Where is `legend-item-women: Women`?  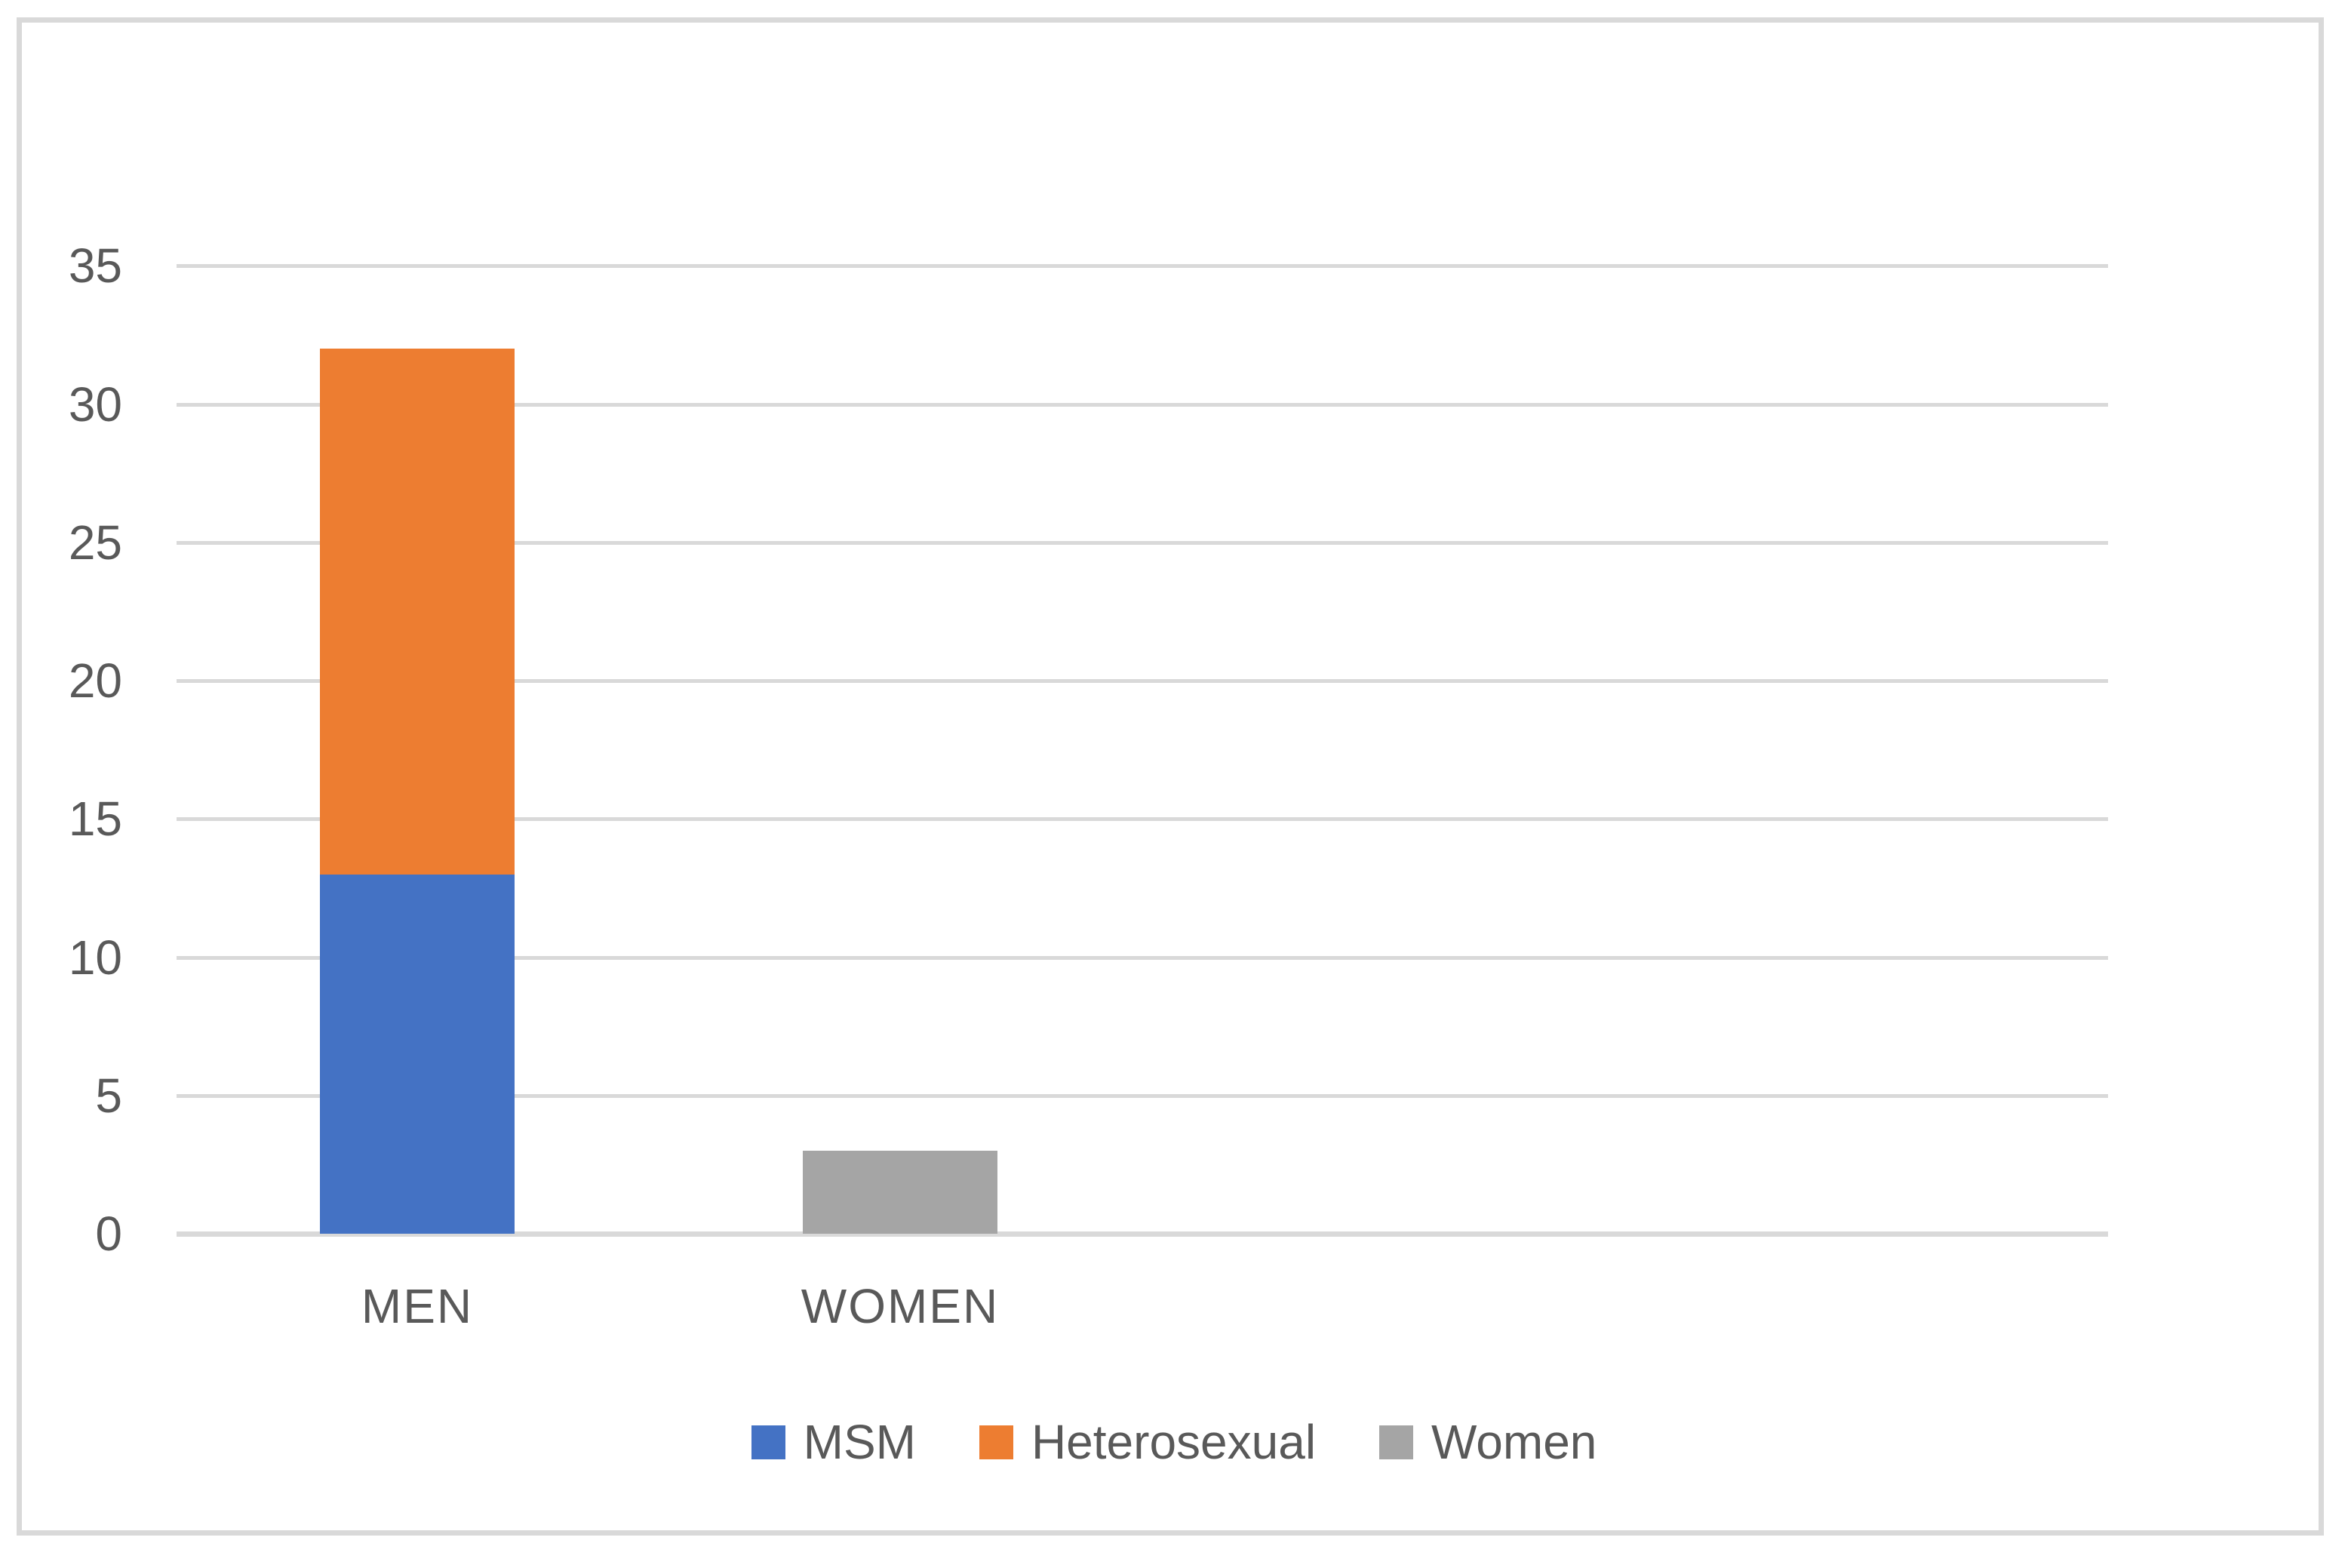
legend-item-women: Women is located at coordinates (1488, 1442).